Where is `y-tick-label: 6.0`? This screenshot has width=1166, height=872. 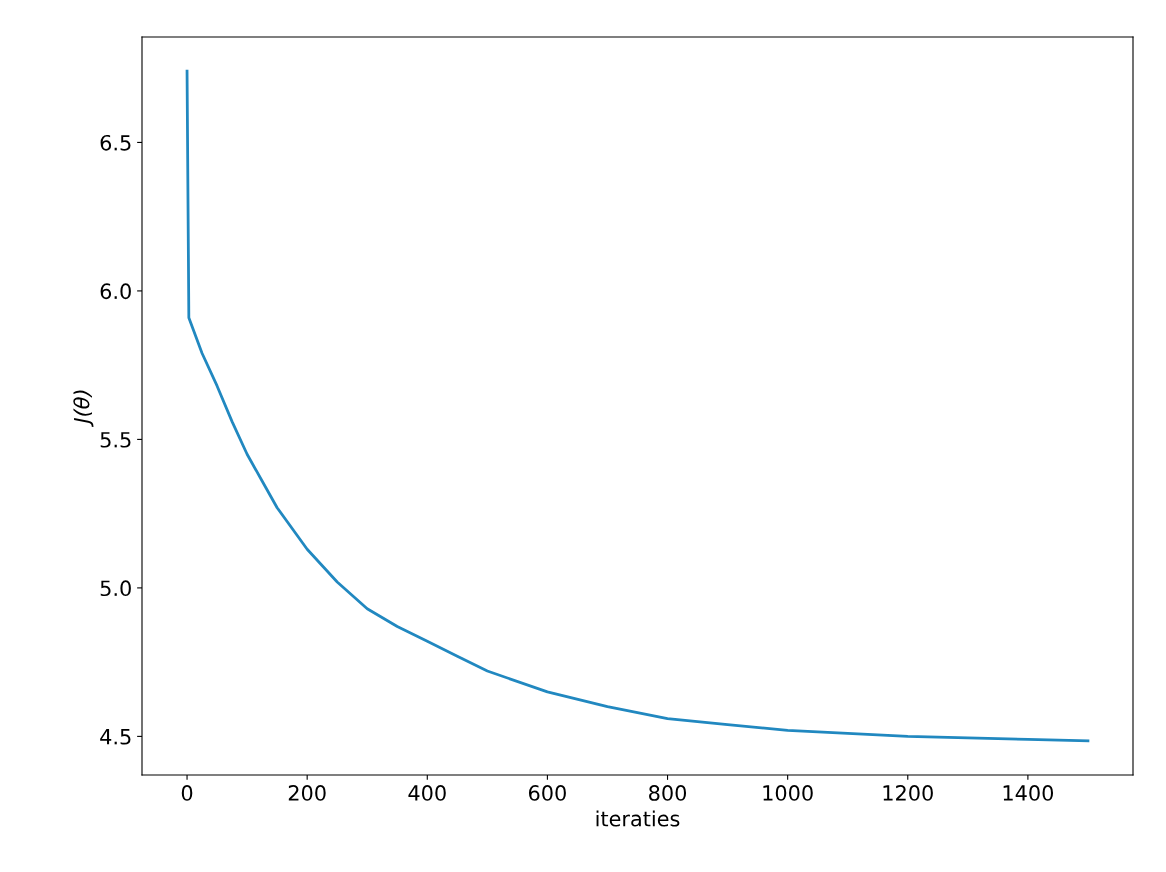
y-tick-label: 6.0 is located at coordinates (115, 291).